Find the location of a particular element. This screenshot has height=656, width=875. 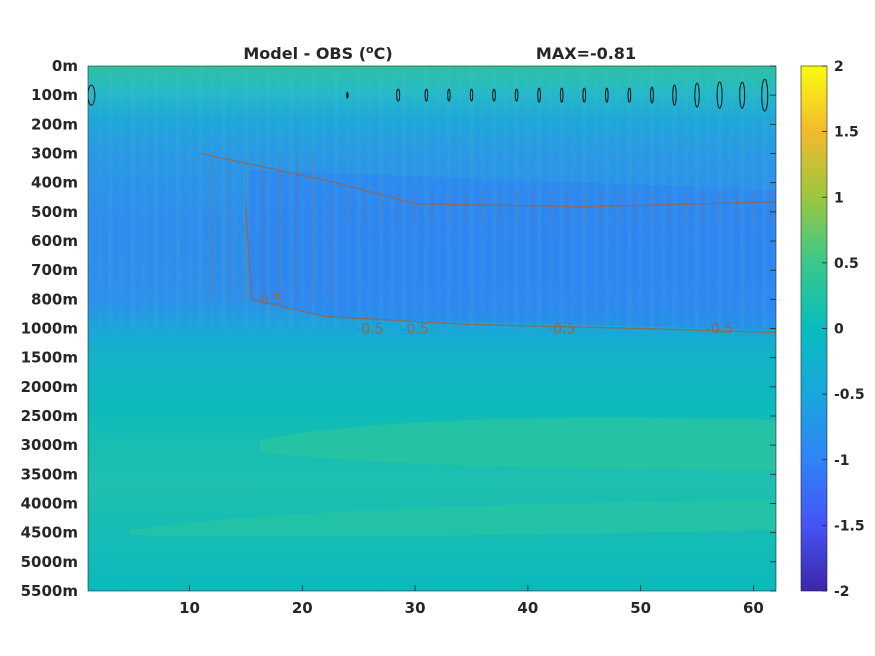

colorbar-tick-label: 0.5 is located at coordinates (846, 264).